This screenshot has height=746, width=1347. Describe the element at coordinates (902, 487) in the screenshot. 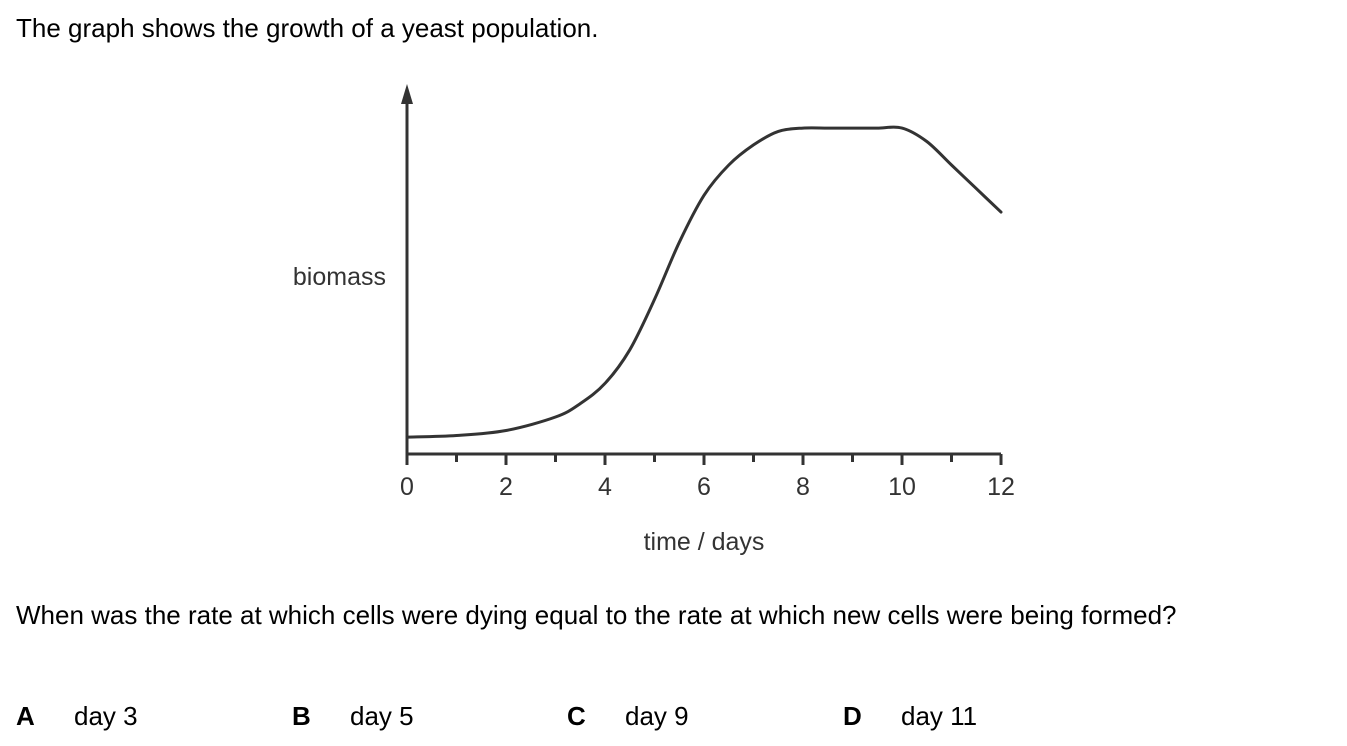

I see `x-tick-label: 10` at that location.